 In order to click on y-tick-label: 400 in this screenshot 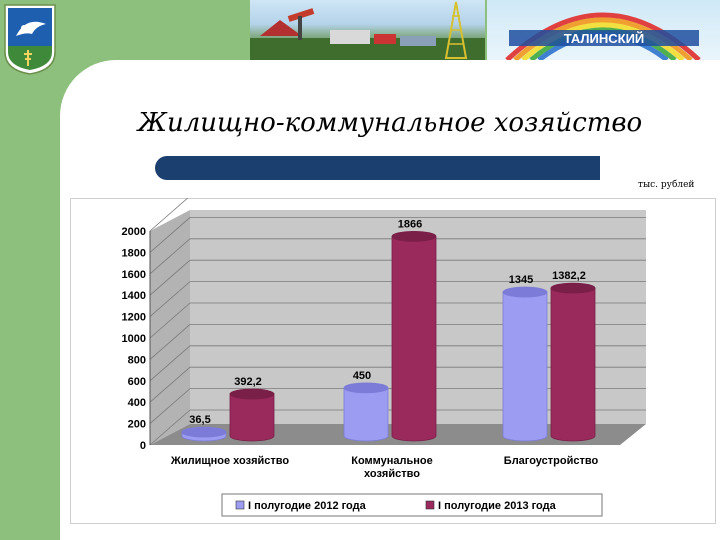, I will do `click(137, 403)`.